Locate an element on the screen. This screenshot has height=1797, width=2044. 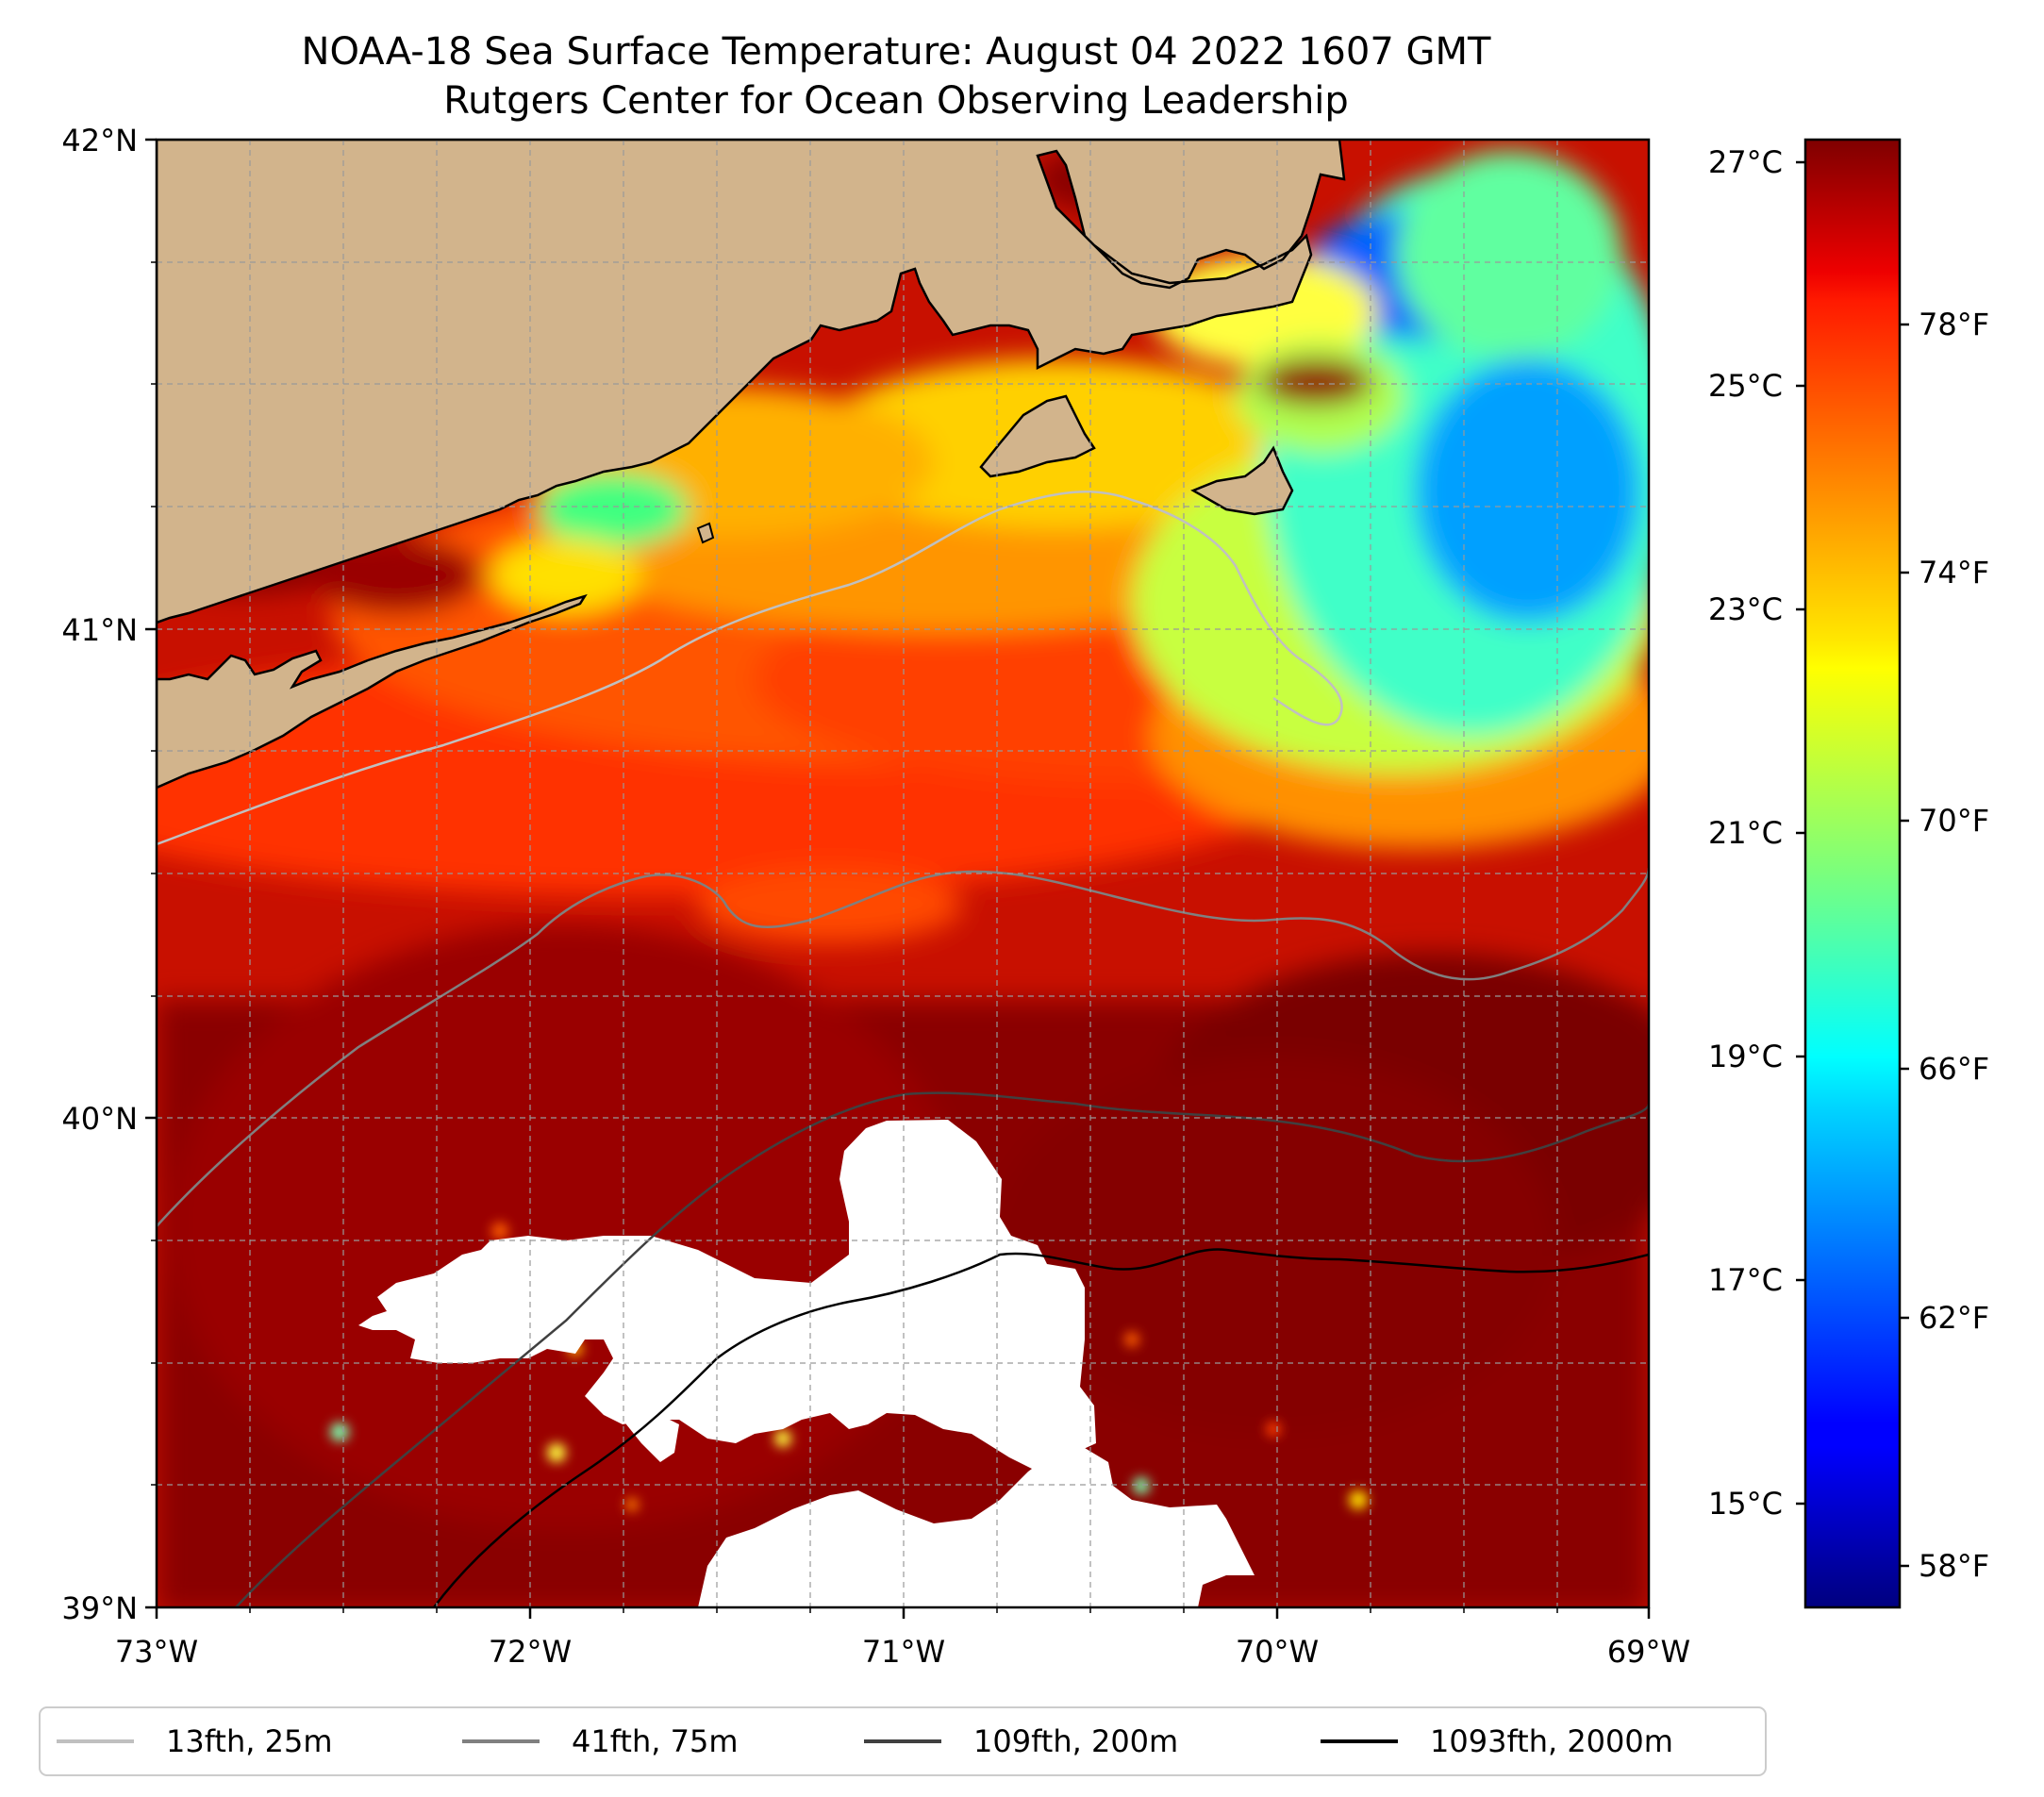
x-tick-70w: 70°W is located at coordinates (1277, 1652).